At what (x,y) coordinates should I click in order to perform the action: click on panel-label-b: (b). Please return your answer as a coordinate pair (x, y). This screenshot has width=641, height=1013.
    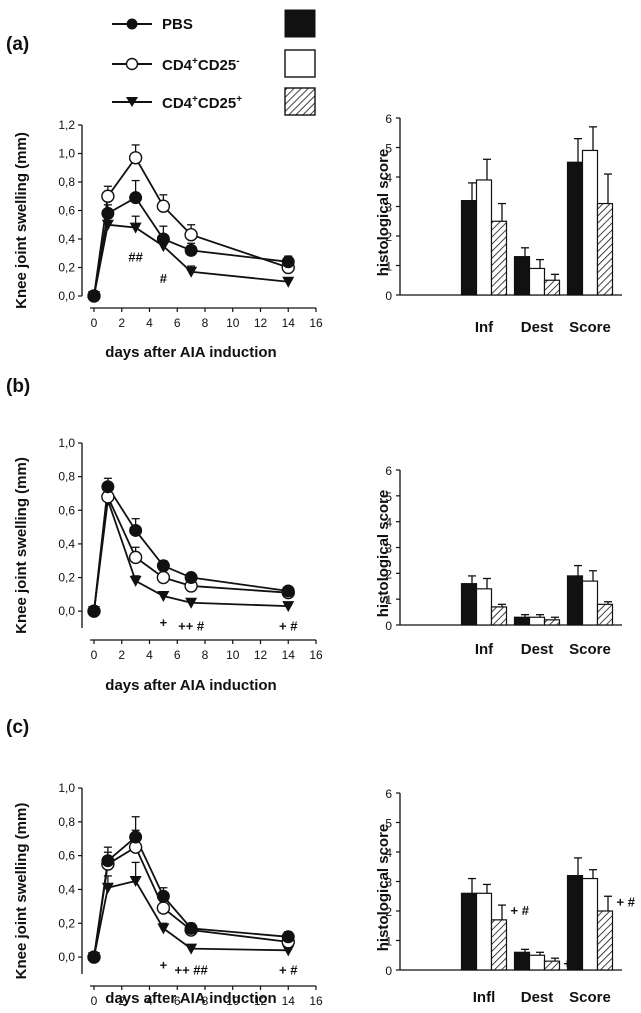
    Looking at the image, I should click on (18, 386).